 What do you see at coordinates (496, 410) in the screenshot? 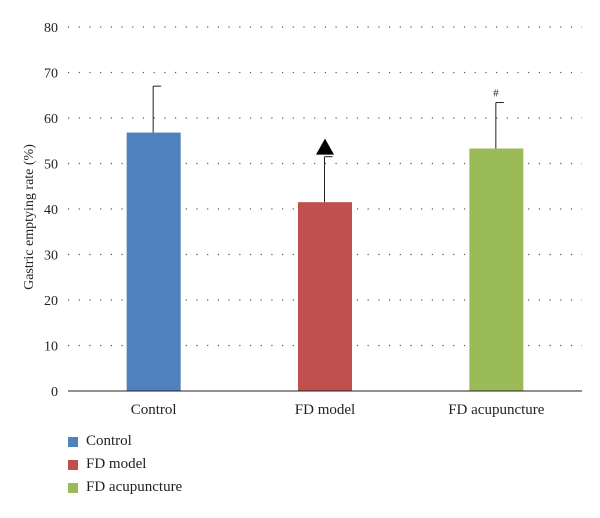
I see `x-category-label: FD acupuncture` at bounding box center [496, 410].